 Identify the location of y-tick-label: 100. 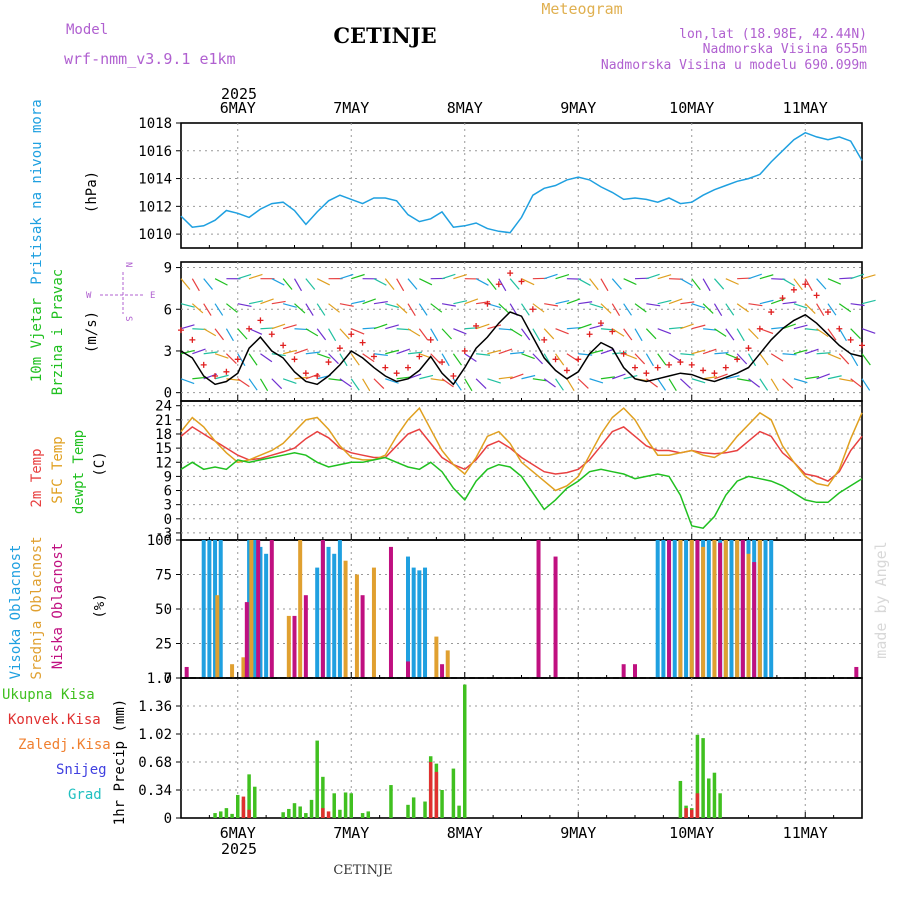
(159, 541).